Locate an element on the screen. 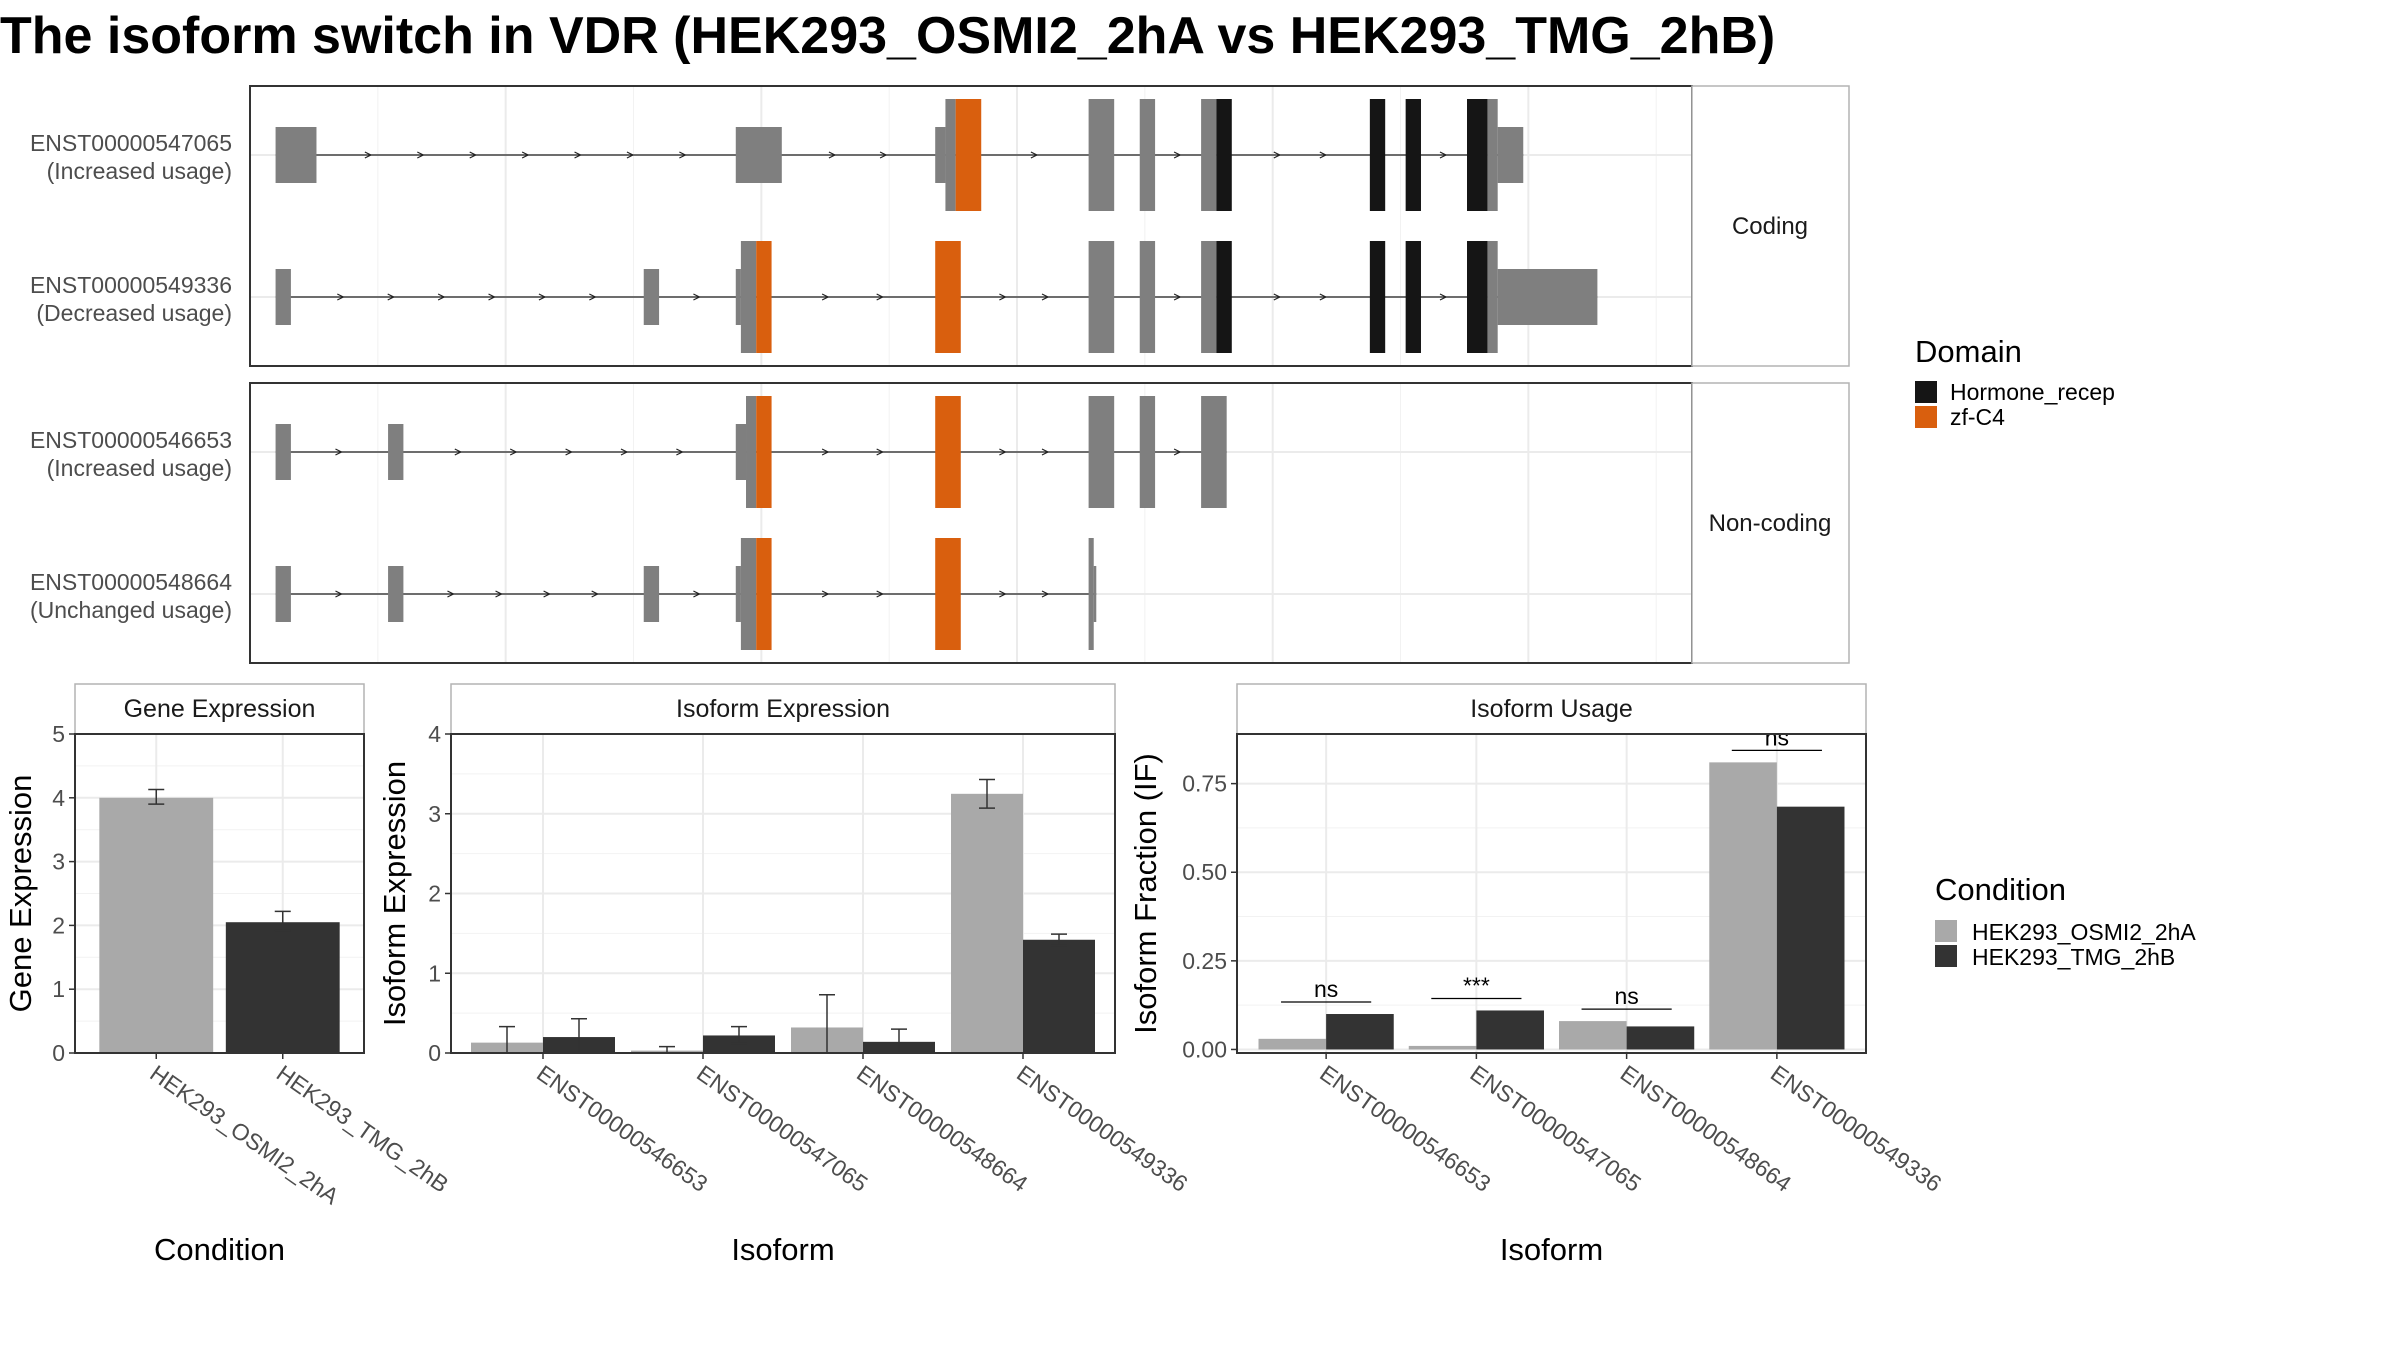  x-tick-label: ENST00000547065 is located at coordinates (782, 1128).